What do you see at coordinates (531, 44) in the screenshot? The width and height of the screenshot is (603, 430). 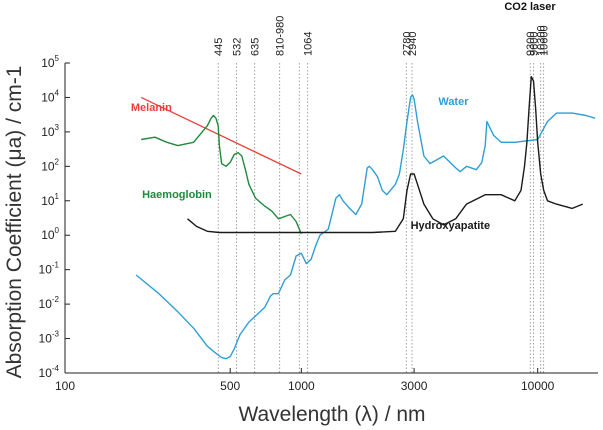 I see `marker-label-8: 9300` at bounding box center [531, 44].